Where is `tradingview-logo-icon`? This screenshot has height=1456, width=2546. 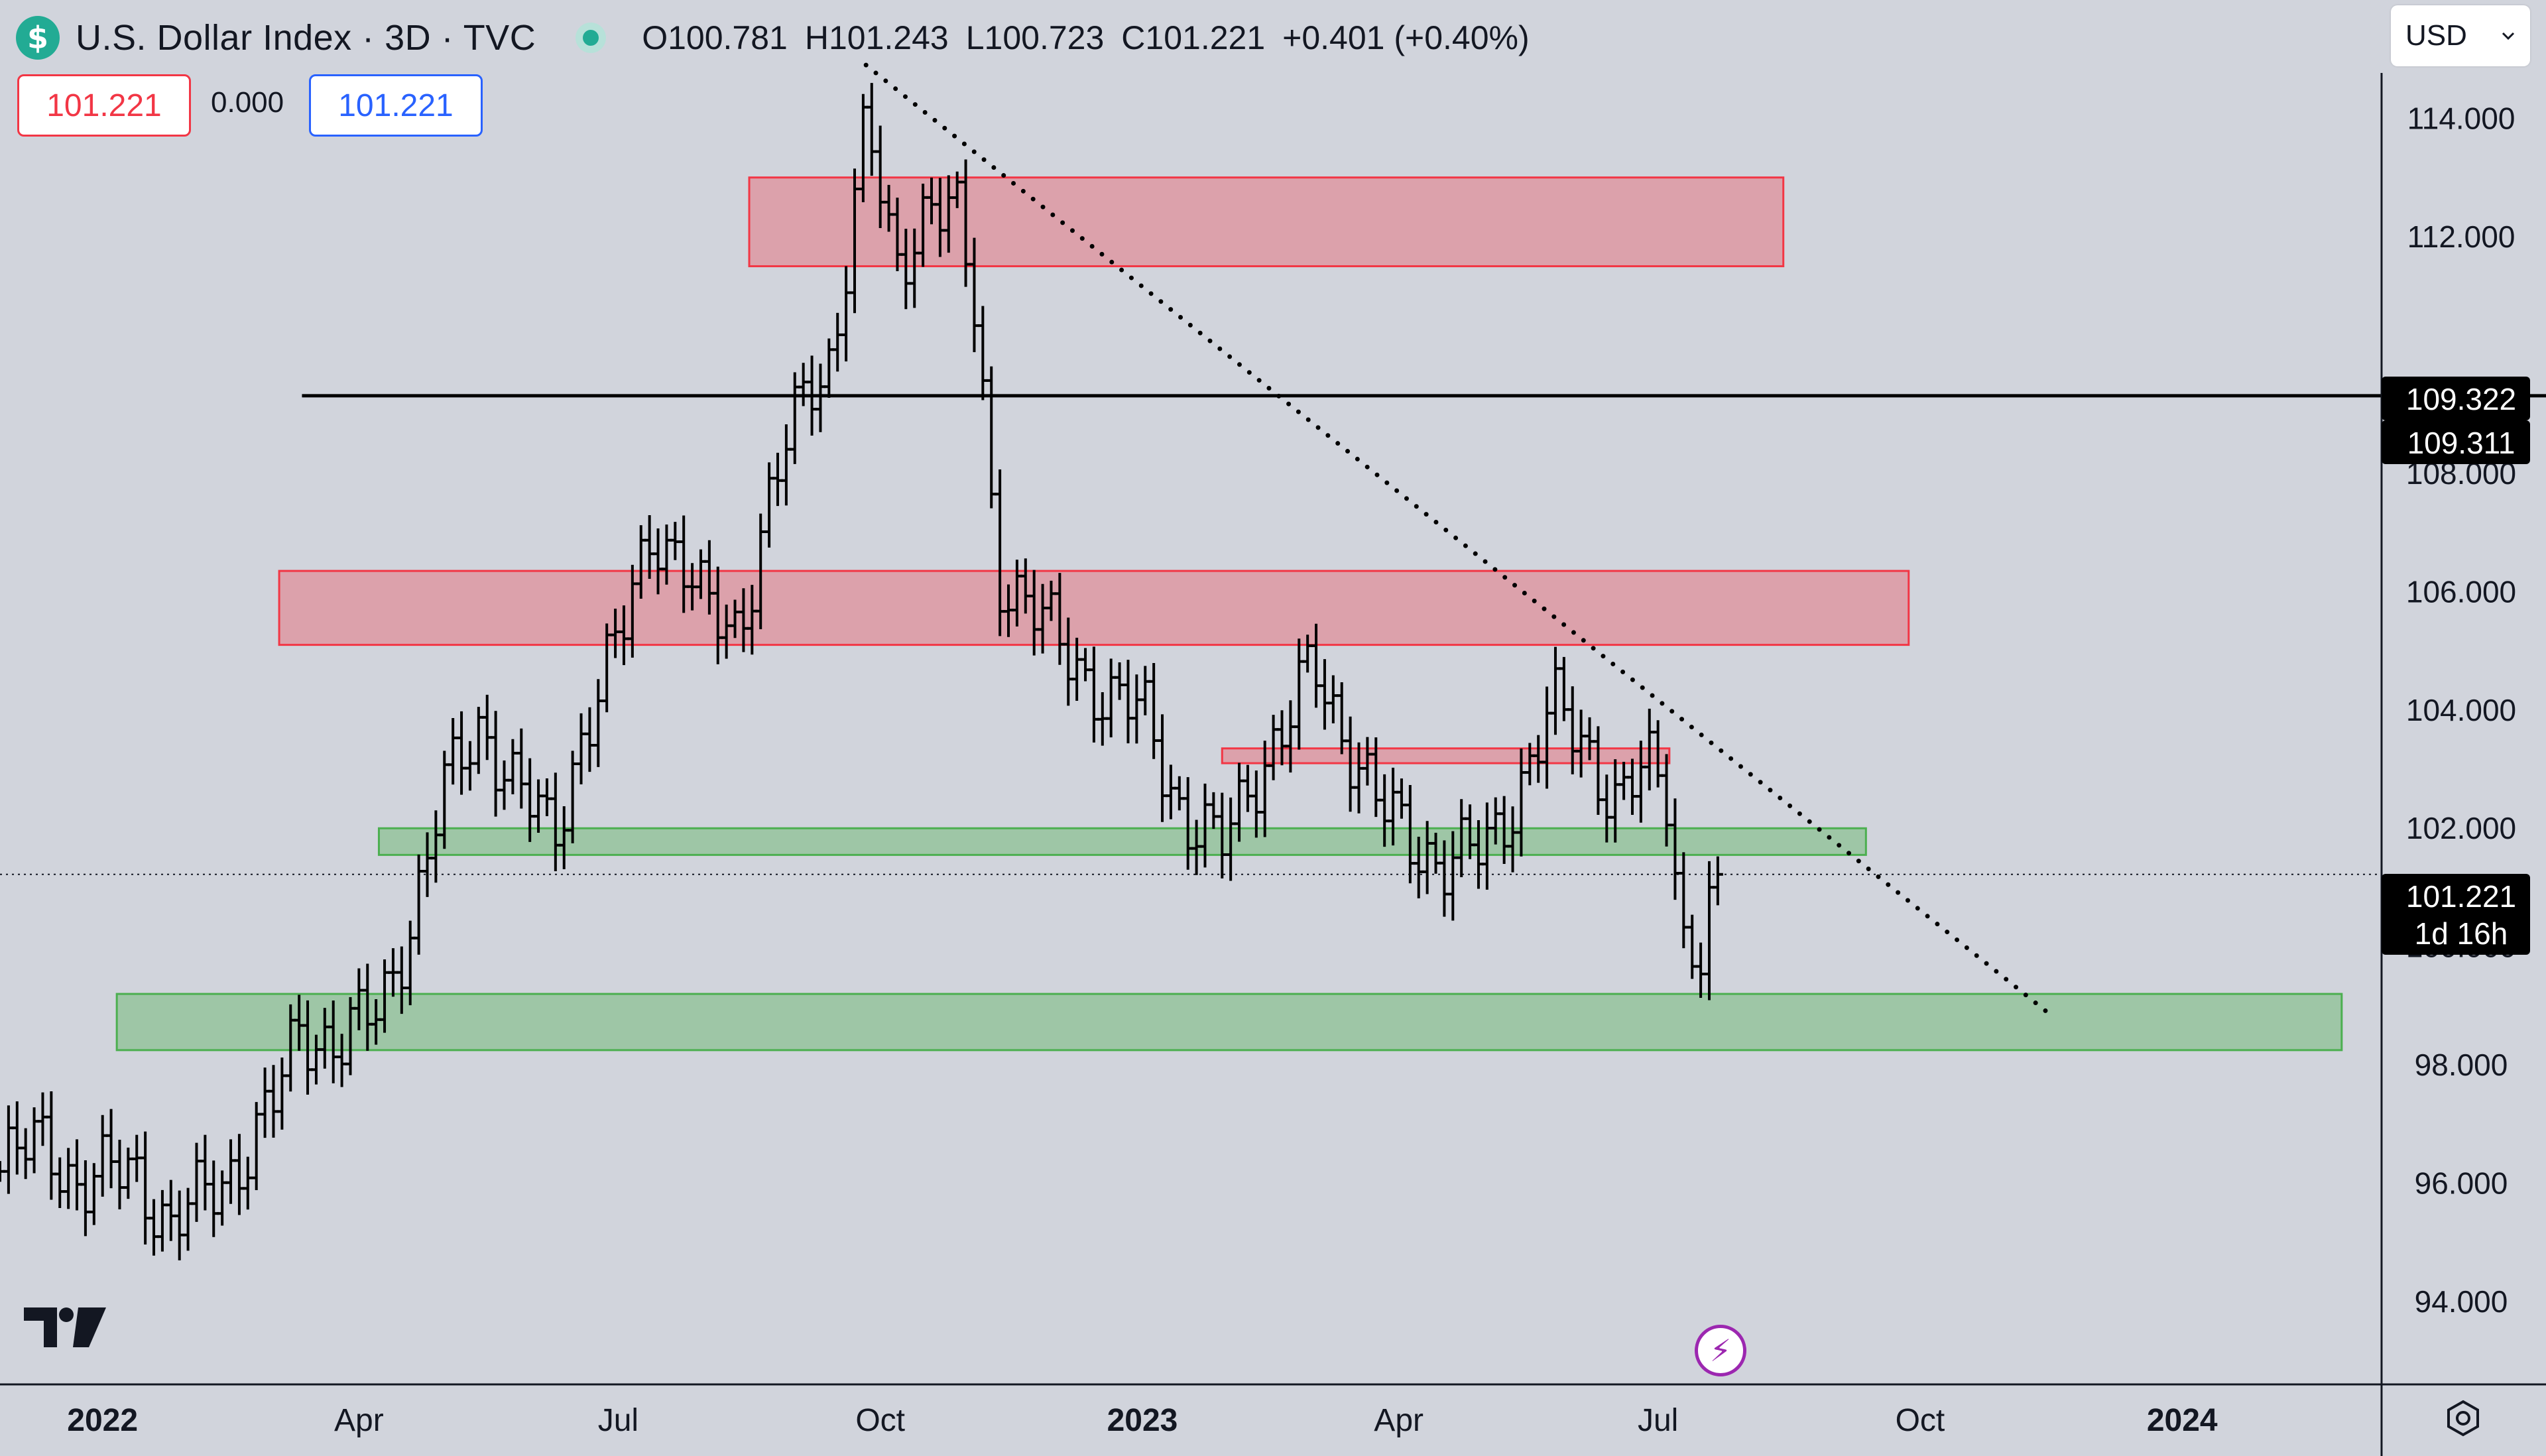 tradingview-logo-icon is located at coordinates (65, 1328).